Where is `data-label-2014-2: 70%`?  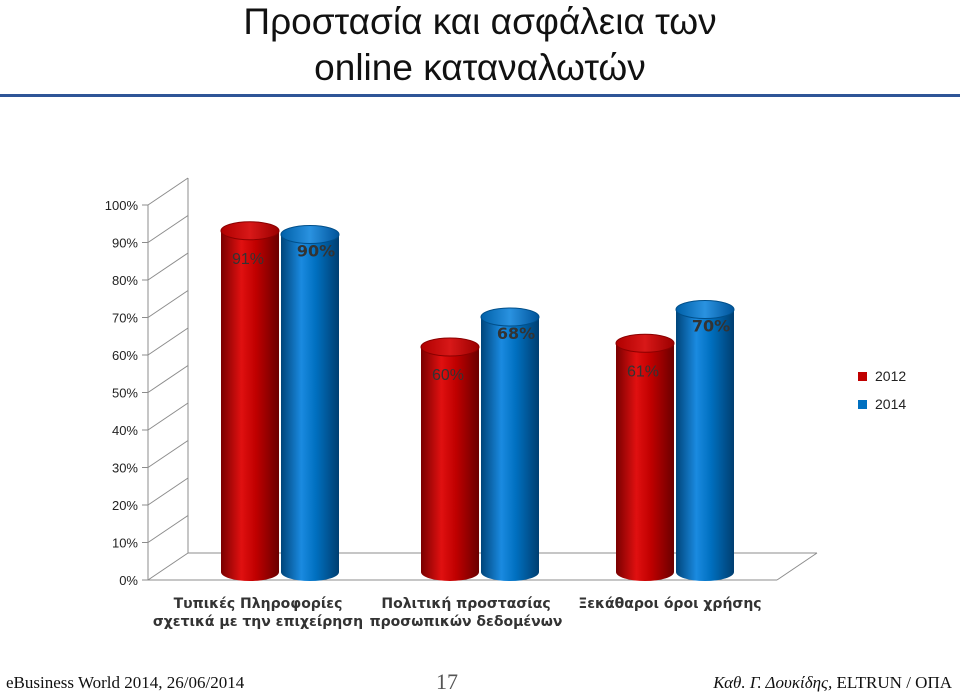 data-label-2014-2: 70% is located at coordinates (711, 326).